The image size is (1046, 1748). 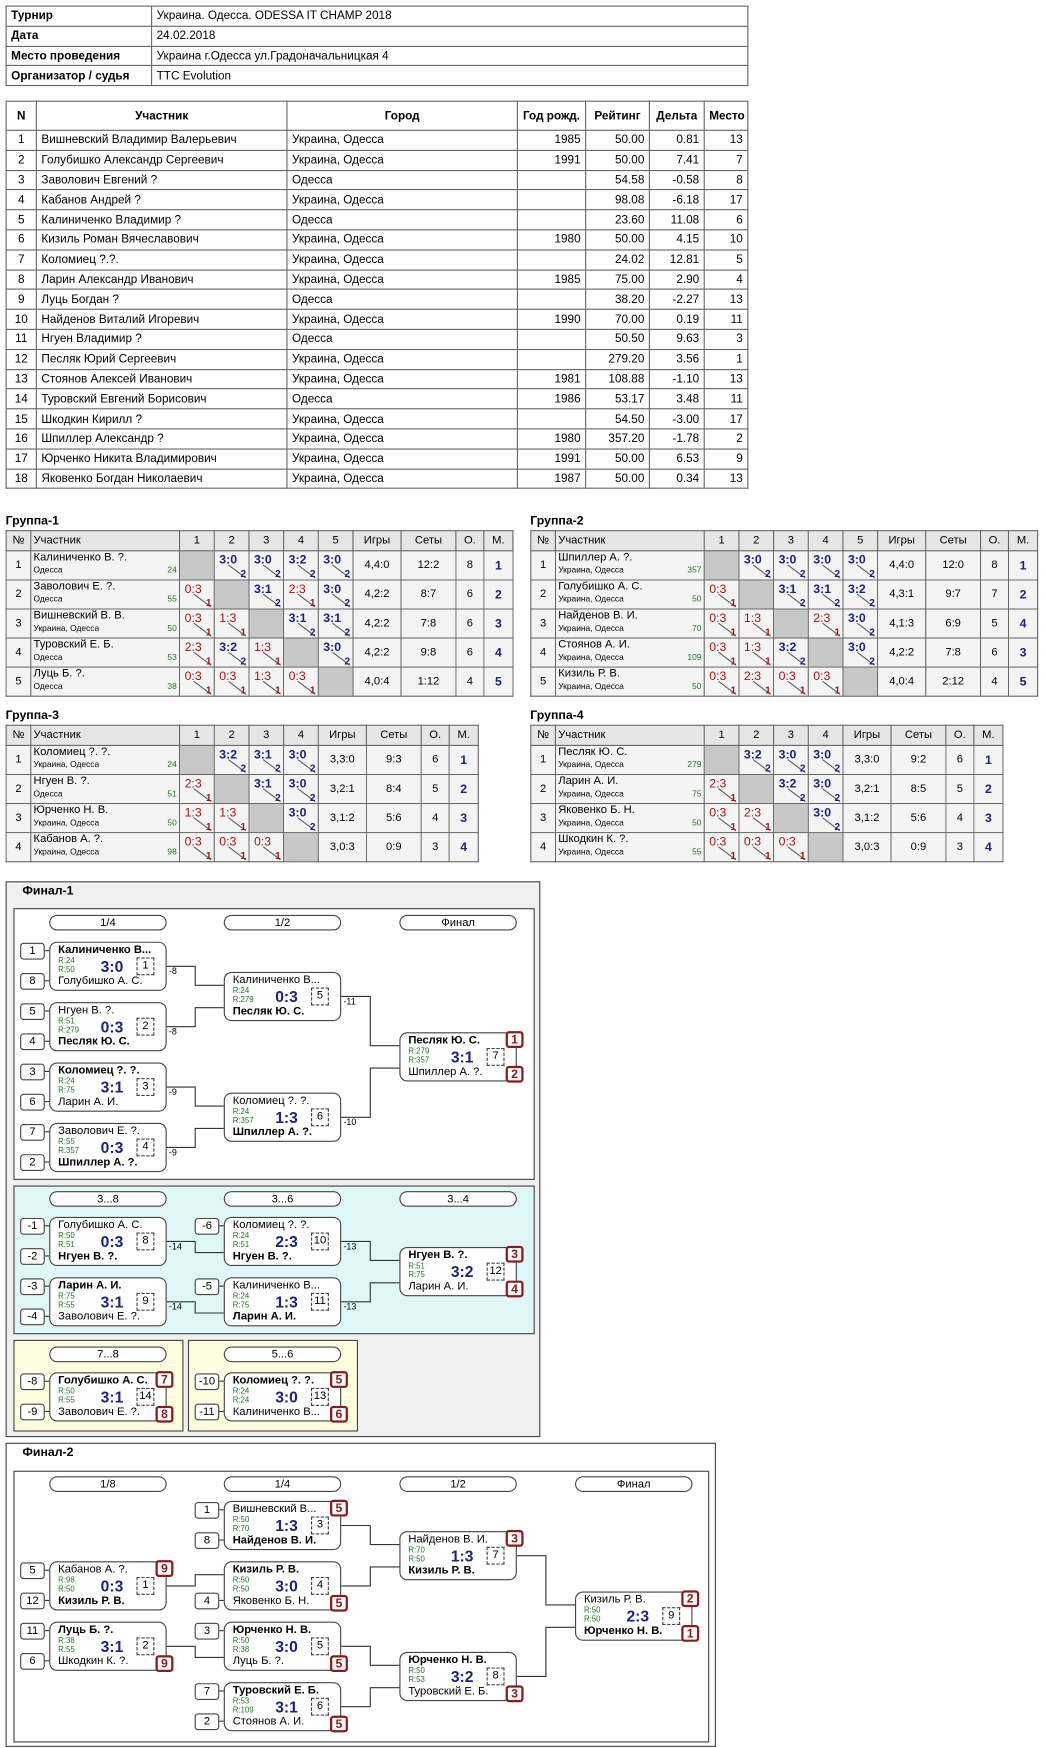 I want to click on rating-2: R:357, so click(x=419, y=1060).